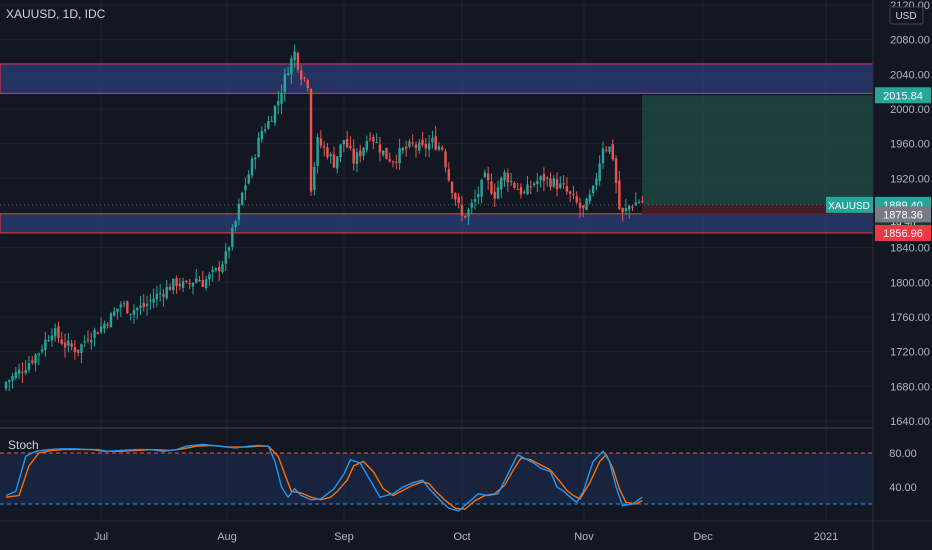 The height and width of the screenshot is (550, 932). What do you see at coordinates (903, 96) in the screenshot?
I see `target-price-label-text: 2015.84` at bounding box center [903, 96].